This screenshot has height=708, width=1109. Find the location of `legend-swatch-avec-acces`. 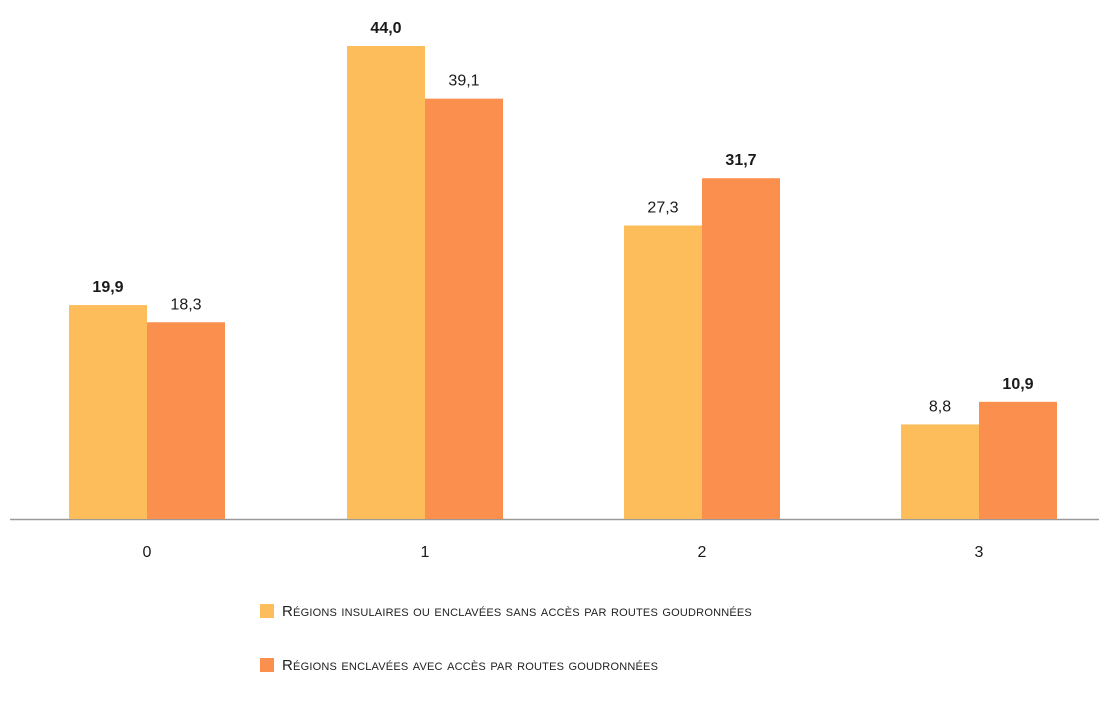

legend-swatch-avec-acces is located at coordinates (267, 665).